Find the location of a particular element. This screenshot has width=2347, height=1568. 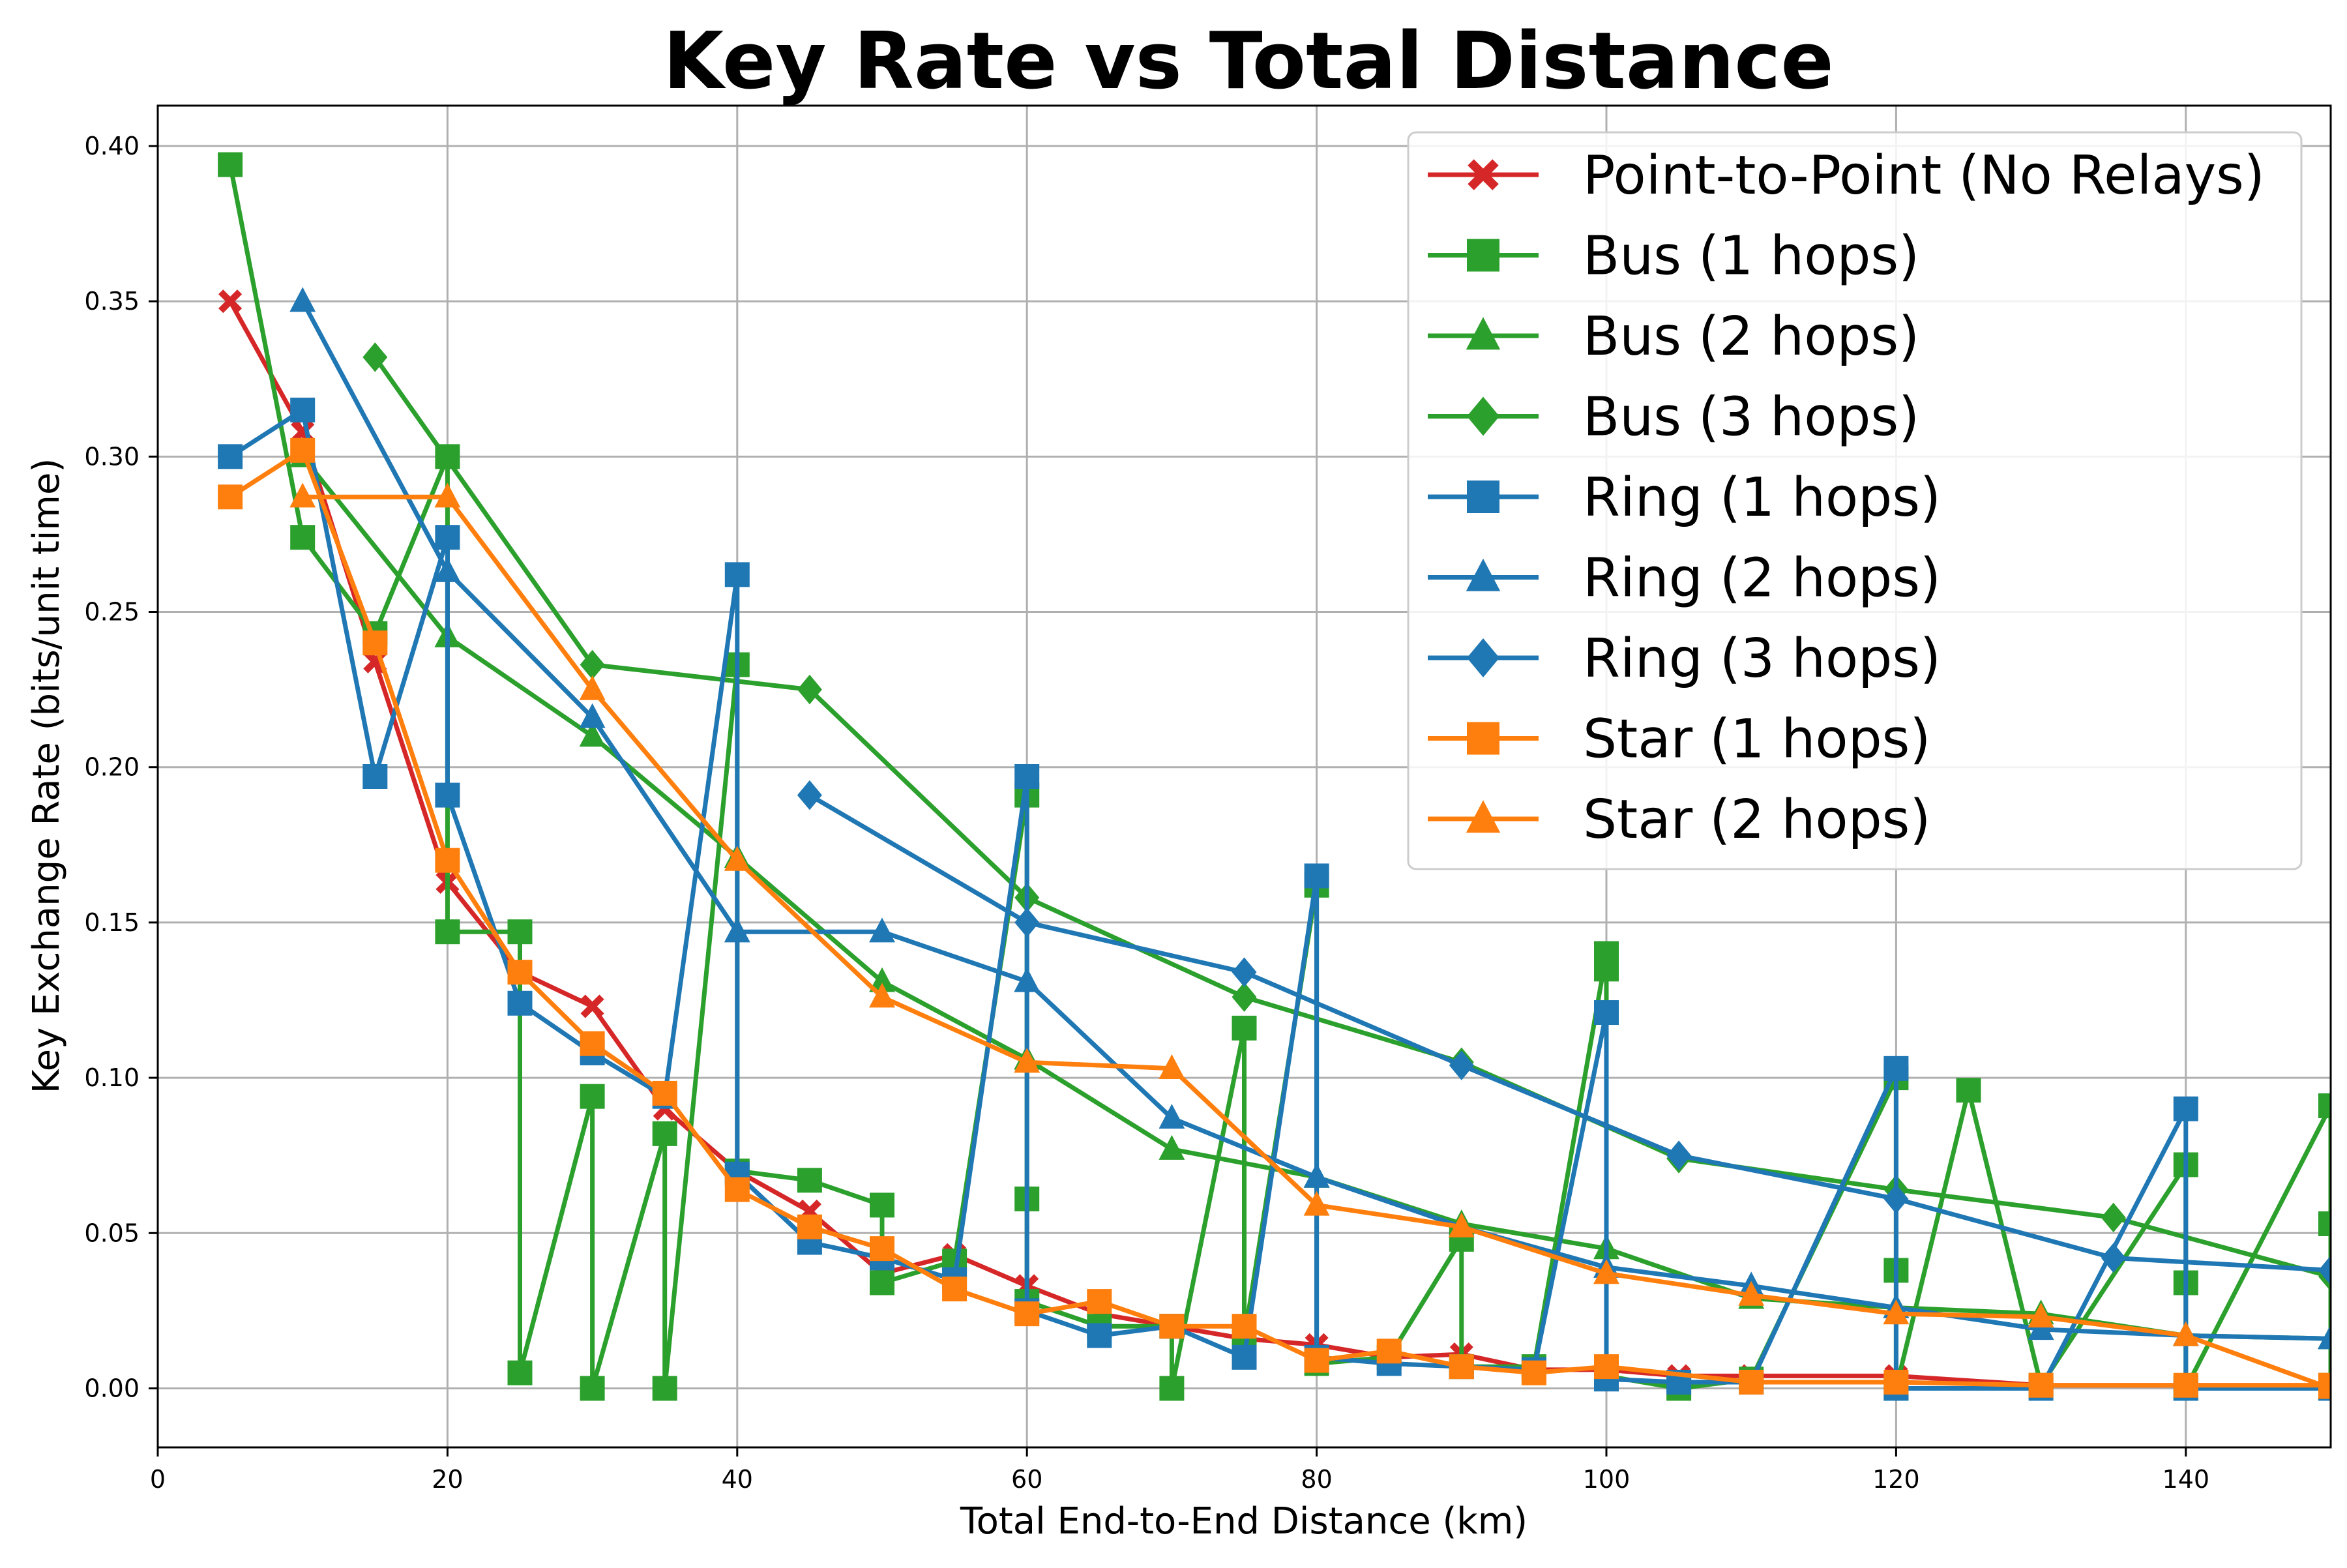

legend-item: Star (1 hops) is located at coordinates (1679, 740).